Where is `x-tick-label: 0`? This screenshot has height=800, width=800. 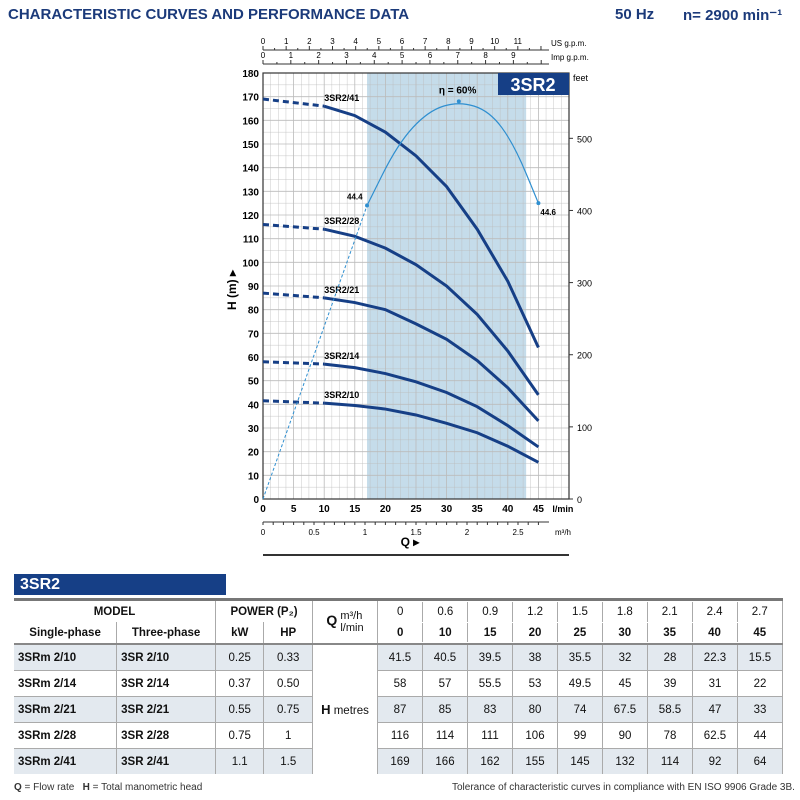 x-tick-label: 0 is located at coordinates (263, 509).